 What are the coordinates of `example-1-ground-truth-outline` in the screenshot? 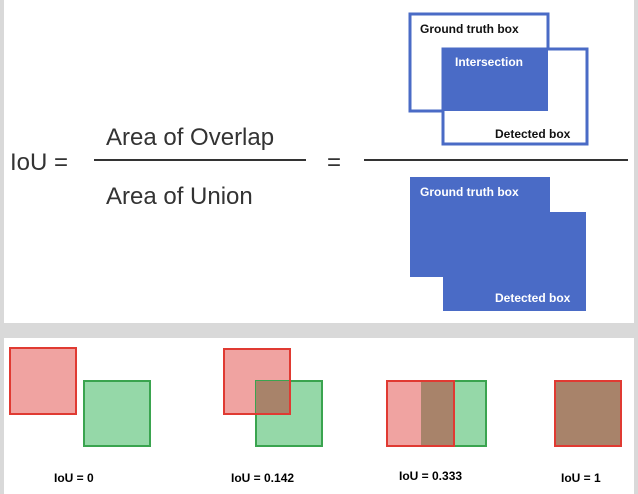 It's located at (257, 381).